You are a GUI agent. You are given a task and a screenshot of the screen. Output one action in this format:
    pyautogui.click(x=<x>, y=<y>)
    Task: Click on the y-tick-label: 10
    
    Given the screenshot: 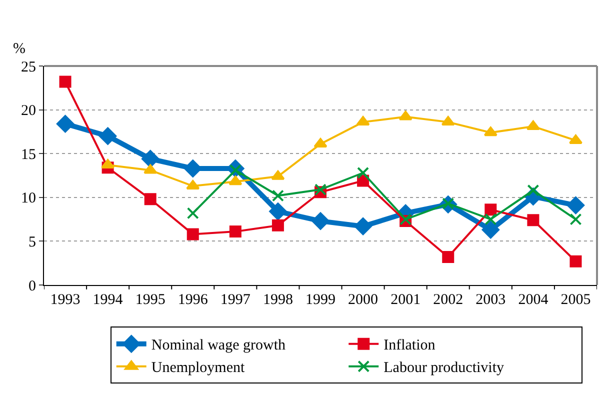 What is the action you would take?
    pyautogui.click(x=28, y=198)
    